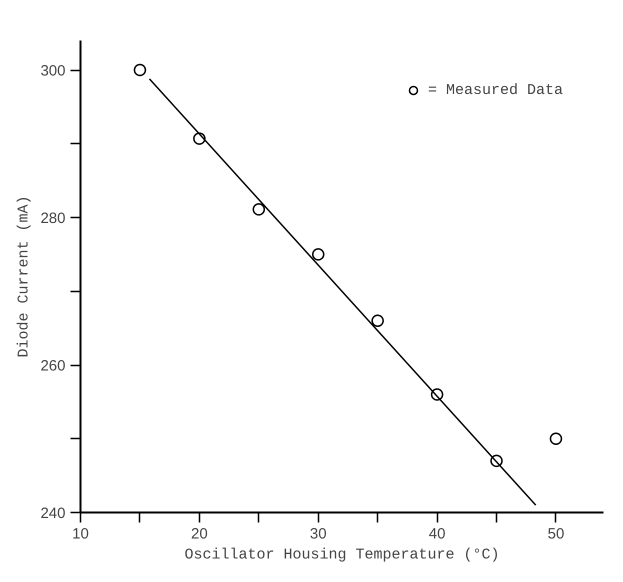 This screenshot has height=582, width=623. What do you see at coordinates (495, 90) in the screenshot?
I see `legend-label: = Measured Data` at bounding box center [495, 90].